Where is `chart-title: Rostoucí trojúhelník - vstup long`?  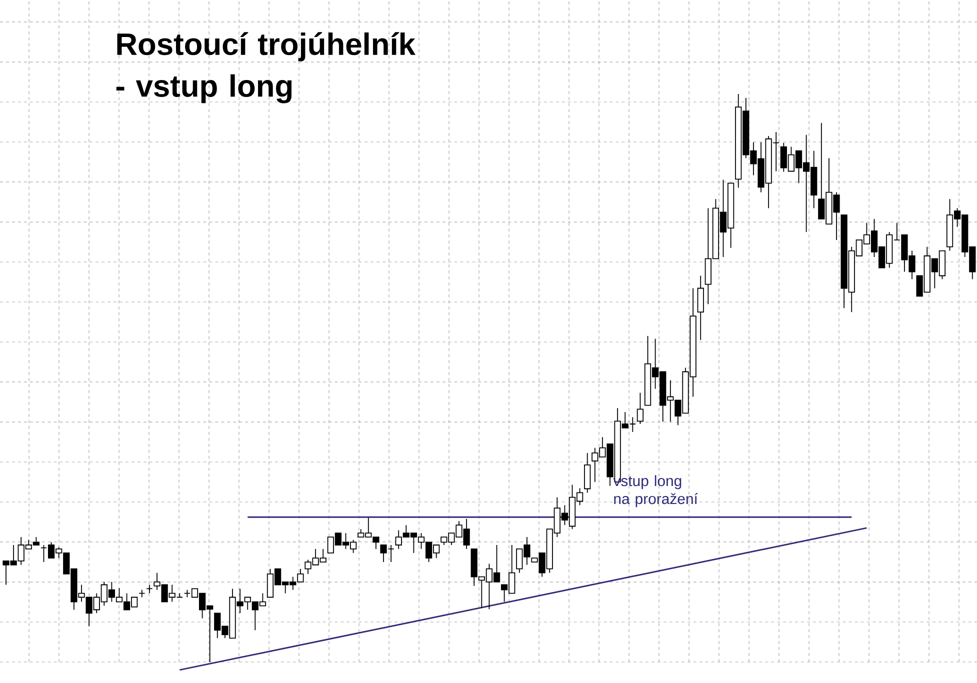 chart-title: Rostoucí trojúhelník - vstup long is located at coordinates (266, 68).